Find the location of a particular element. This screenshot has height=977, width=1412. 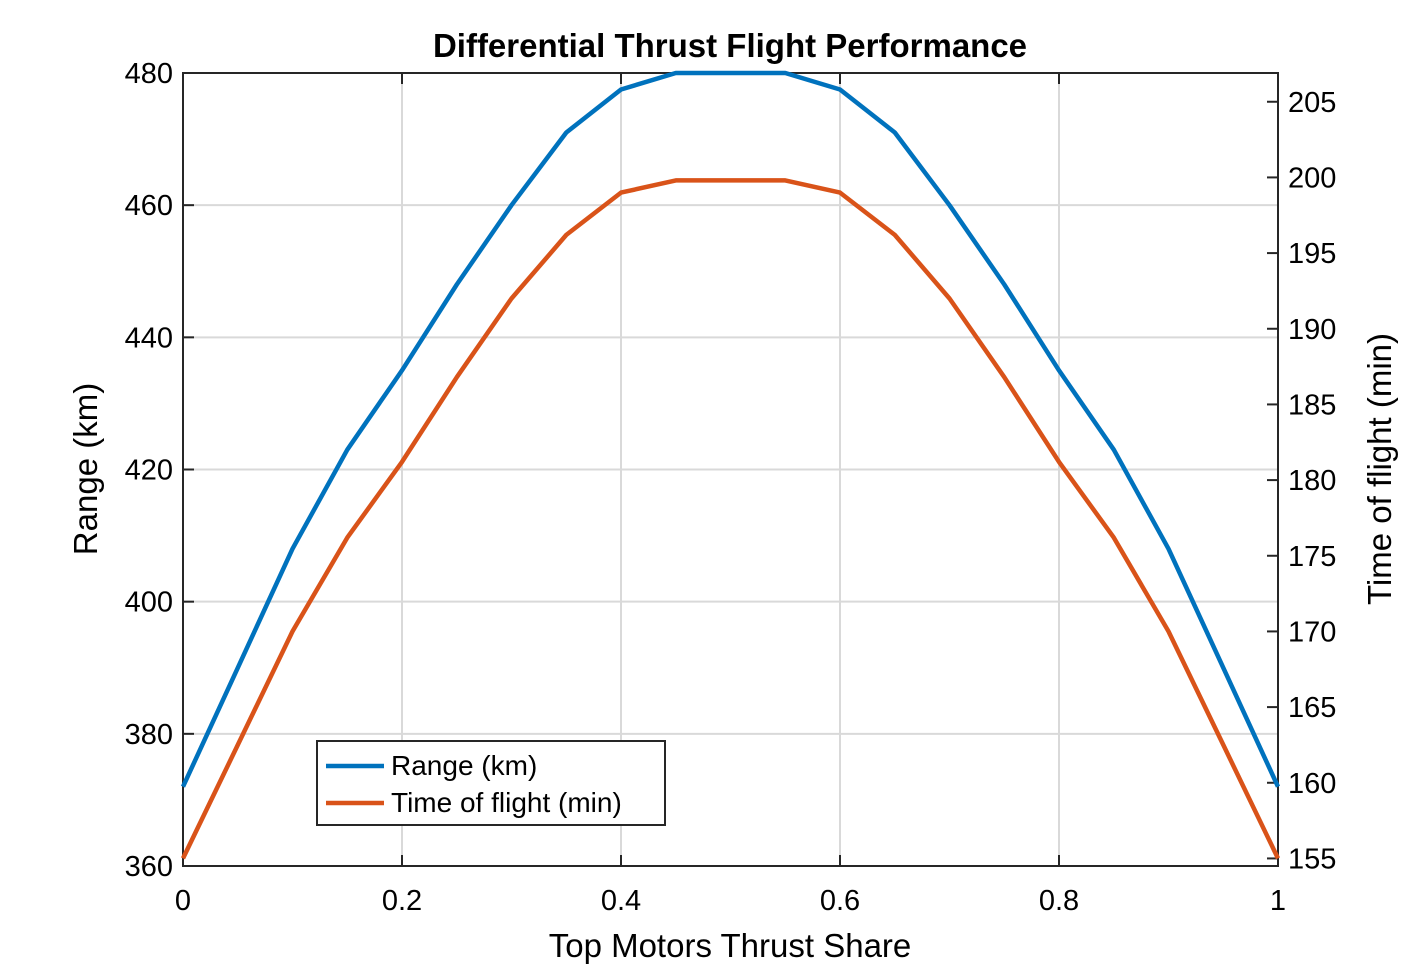

y-right-tick-label: 160 is located at coordinates (1312, 784).